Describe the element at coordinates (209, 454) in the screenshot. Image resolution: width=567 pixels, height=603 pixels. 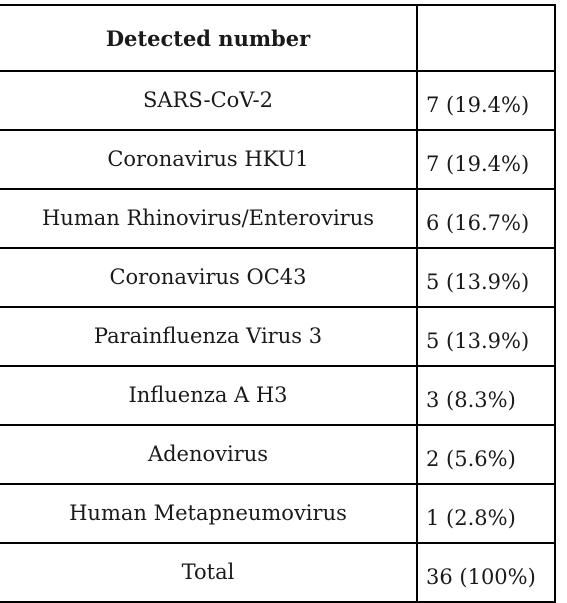
I see `virus-name-cell: Adenovirus` at that location.